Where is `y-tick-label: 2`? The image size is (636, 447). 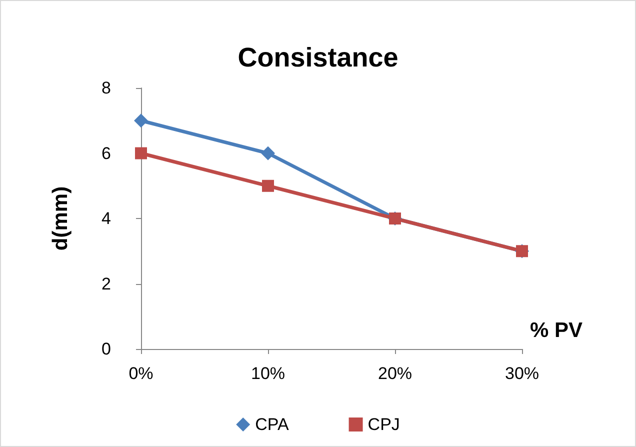
y-tick-label: 2 is located at coordinates (106, 284).